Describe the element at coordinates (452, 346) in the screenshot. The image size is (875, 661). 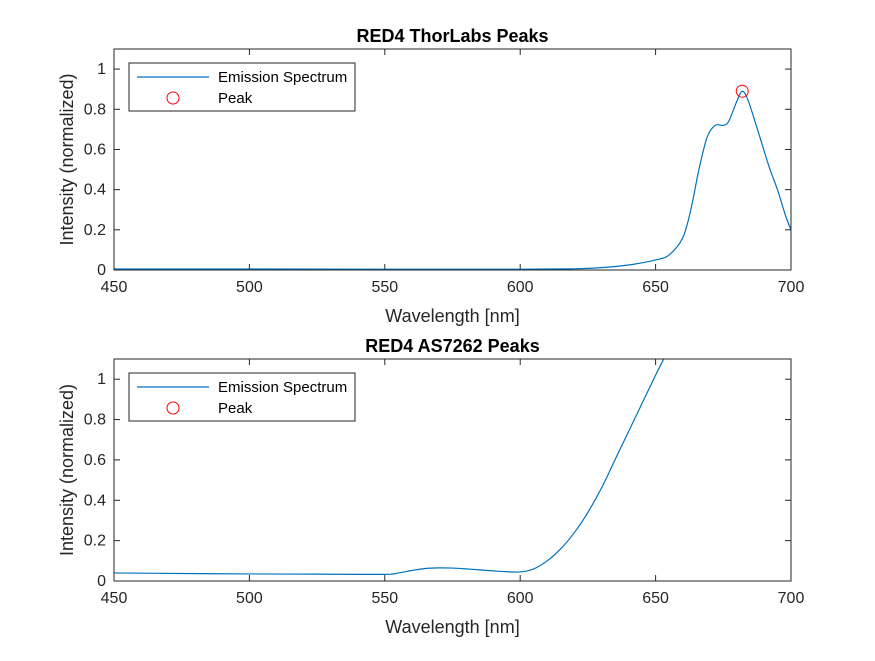
I see `chart-title: RED4 AS7262 Peaks` at that location.